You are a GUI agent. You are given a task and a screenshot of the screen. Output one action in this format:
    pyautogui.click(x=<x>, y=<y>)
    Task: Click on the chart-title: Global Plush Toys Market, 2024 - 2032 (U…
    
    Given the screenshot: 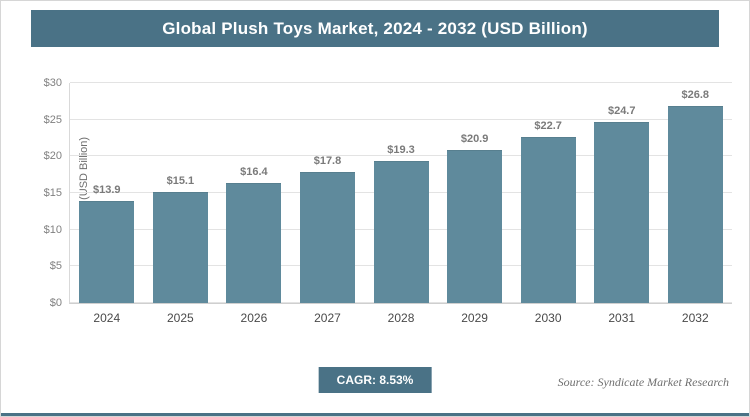 What is the action you would take?
    pyautogui.click(x=375, y=28)
    